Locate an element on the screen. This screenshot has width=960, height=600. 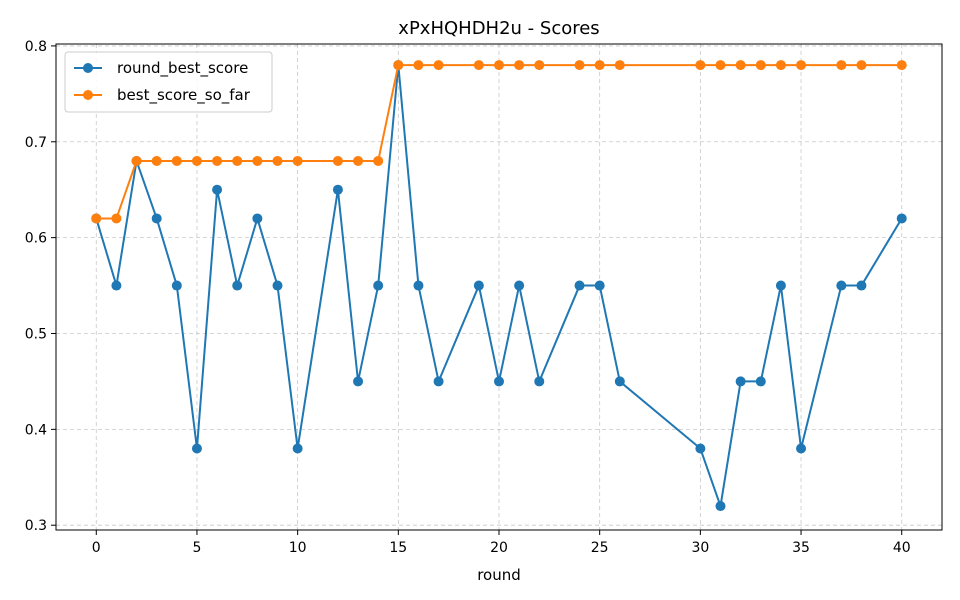
legend-box is located at coordinates (168, 82).